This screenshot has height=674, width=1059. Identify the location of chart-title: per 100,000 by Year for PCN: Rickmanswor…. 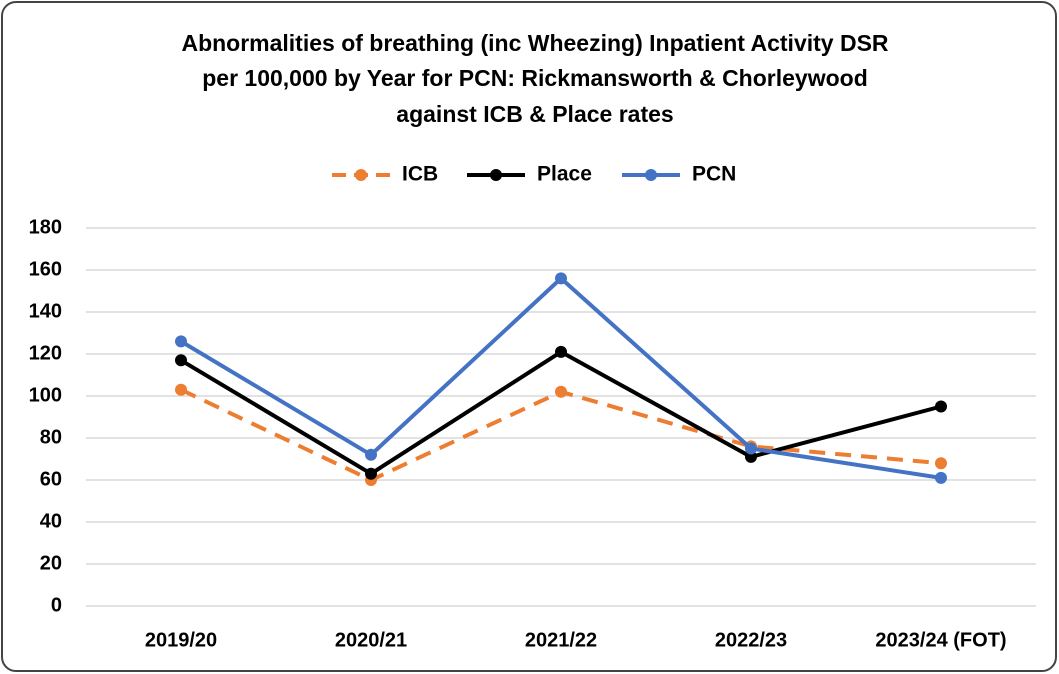
(535, 78).